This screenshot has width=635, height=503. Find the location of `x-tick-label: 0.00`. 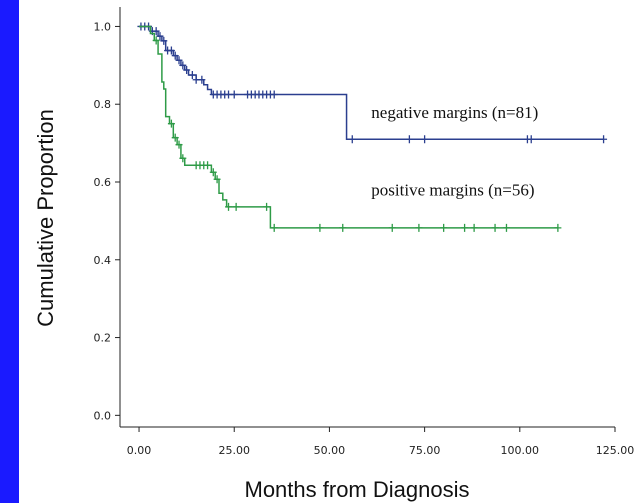

x-tick-label: 0.00 is located at coordinates (139, 450).